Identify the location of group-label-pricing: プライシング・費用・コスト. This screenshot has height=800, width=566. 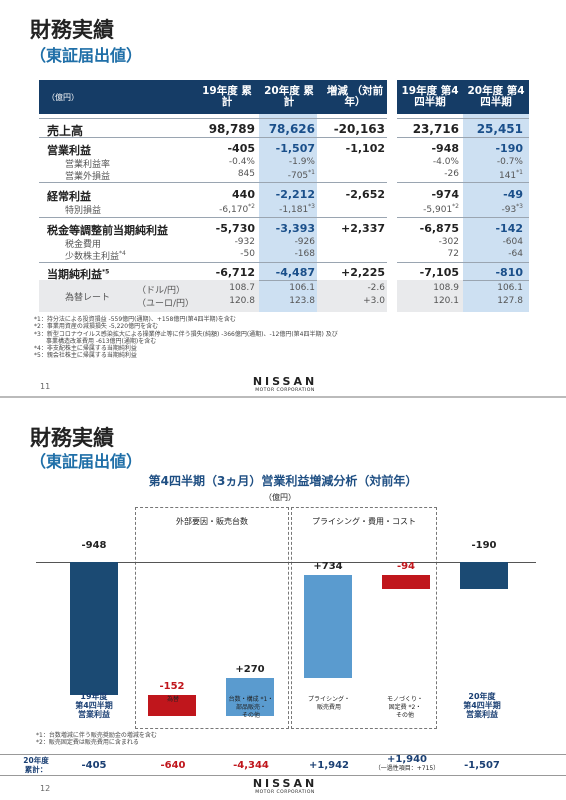
(364, 521).